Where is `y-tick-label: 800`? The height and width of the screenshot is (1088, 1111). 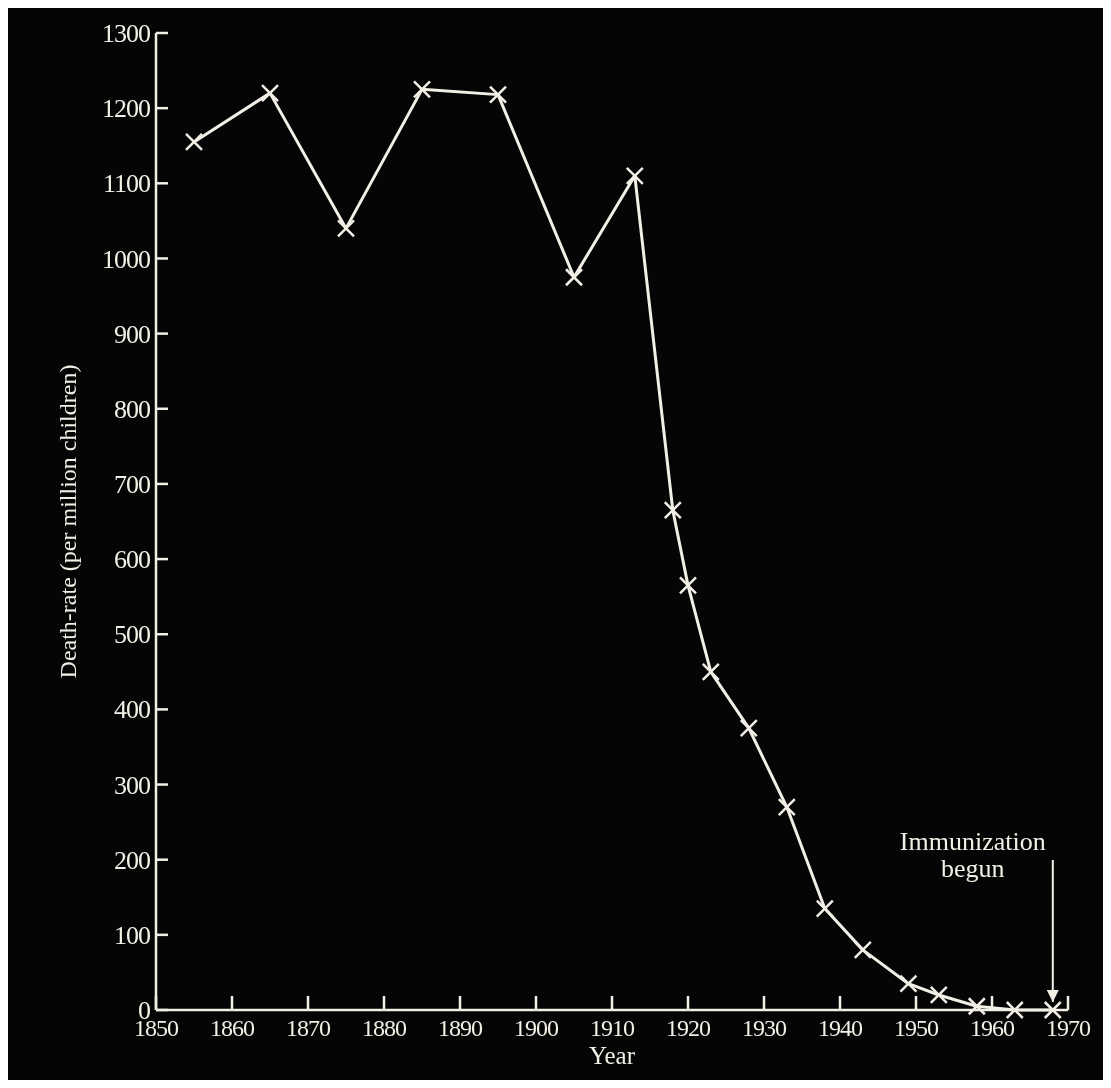 y-tick-label: 800 is located at coordinates (132, 409).